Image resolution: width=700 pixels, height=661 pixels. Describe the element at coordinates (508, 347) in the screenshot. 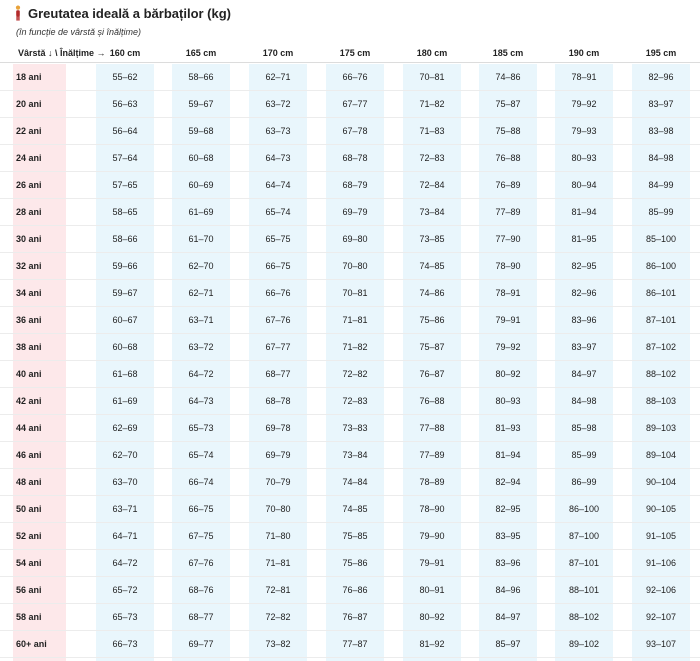

I see `weight-range-cell: 79–92` at that location.